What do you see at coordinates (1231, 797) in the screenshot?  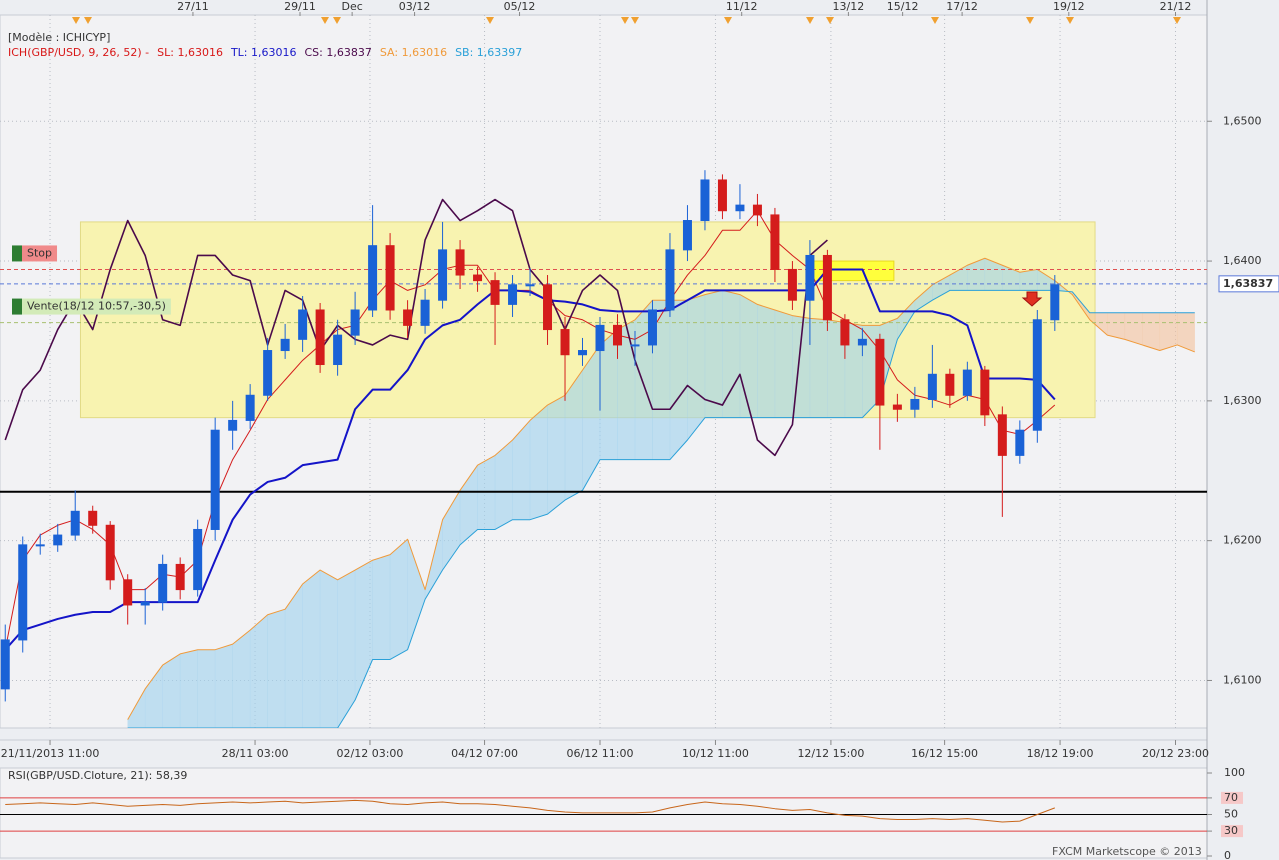 I see `rsi-tick-label: 70` at bounding box center [1231, 797].